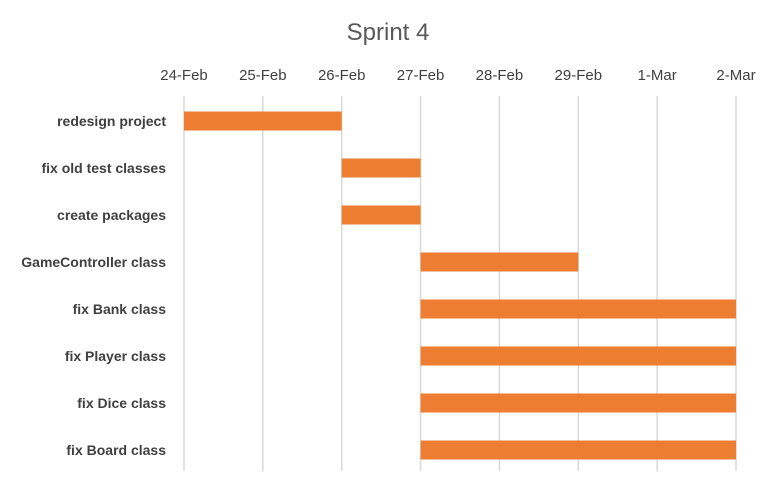  Describe the element at coordinates (115, 356) in the screenshot. I see `task-label-fix-player-class: fix Player class` at that location.